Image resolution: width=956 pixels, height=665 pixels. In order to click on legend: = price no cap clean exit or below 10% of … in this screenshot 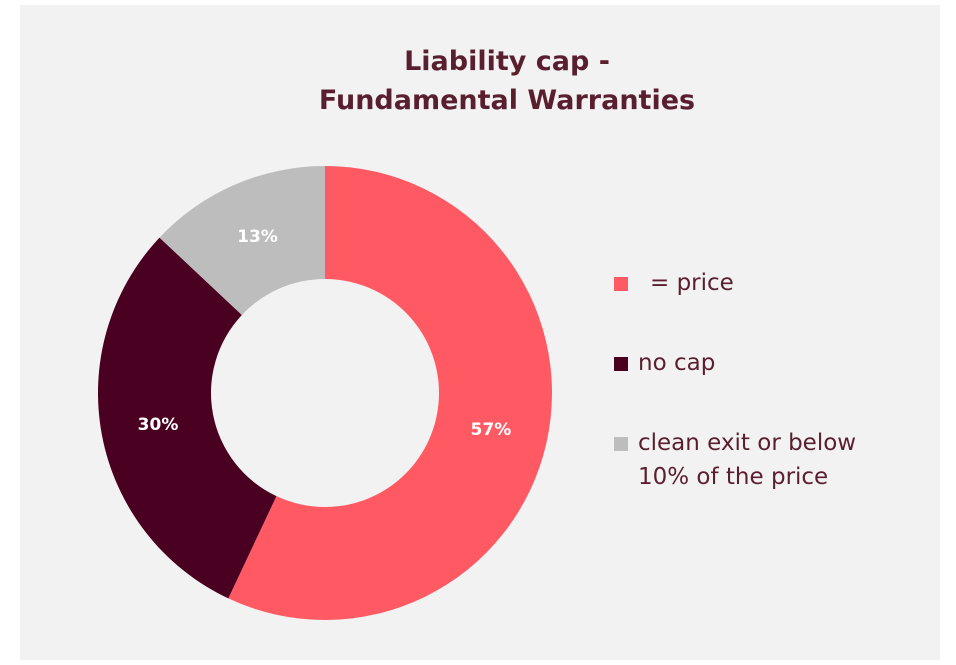, I will do `click(764, 403)`.